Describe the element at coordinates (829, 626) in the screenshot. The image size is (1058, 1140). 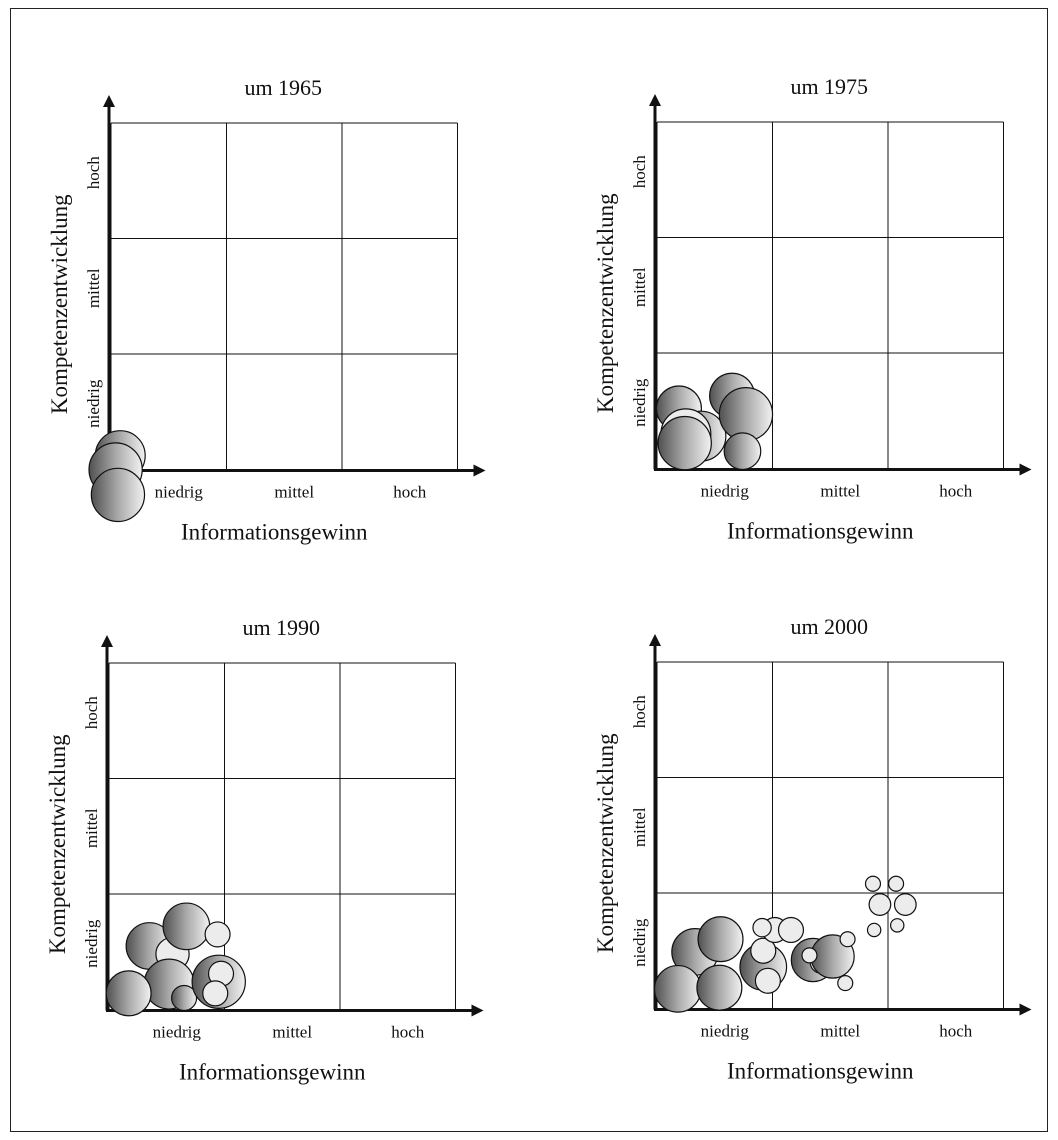
I see `panel-title: um 2000` at that location.